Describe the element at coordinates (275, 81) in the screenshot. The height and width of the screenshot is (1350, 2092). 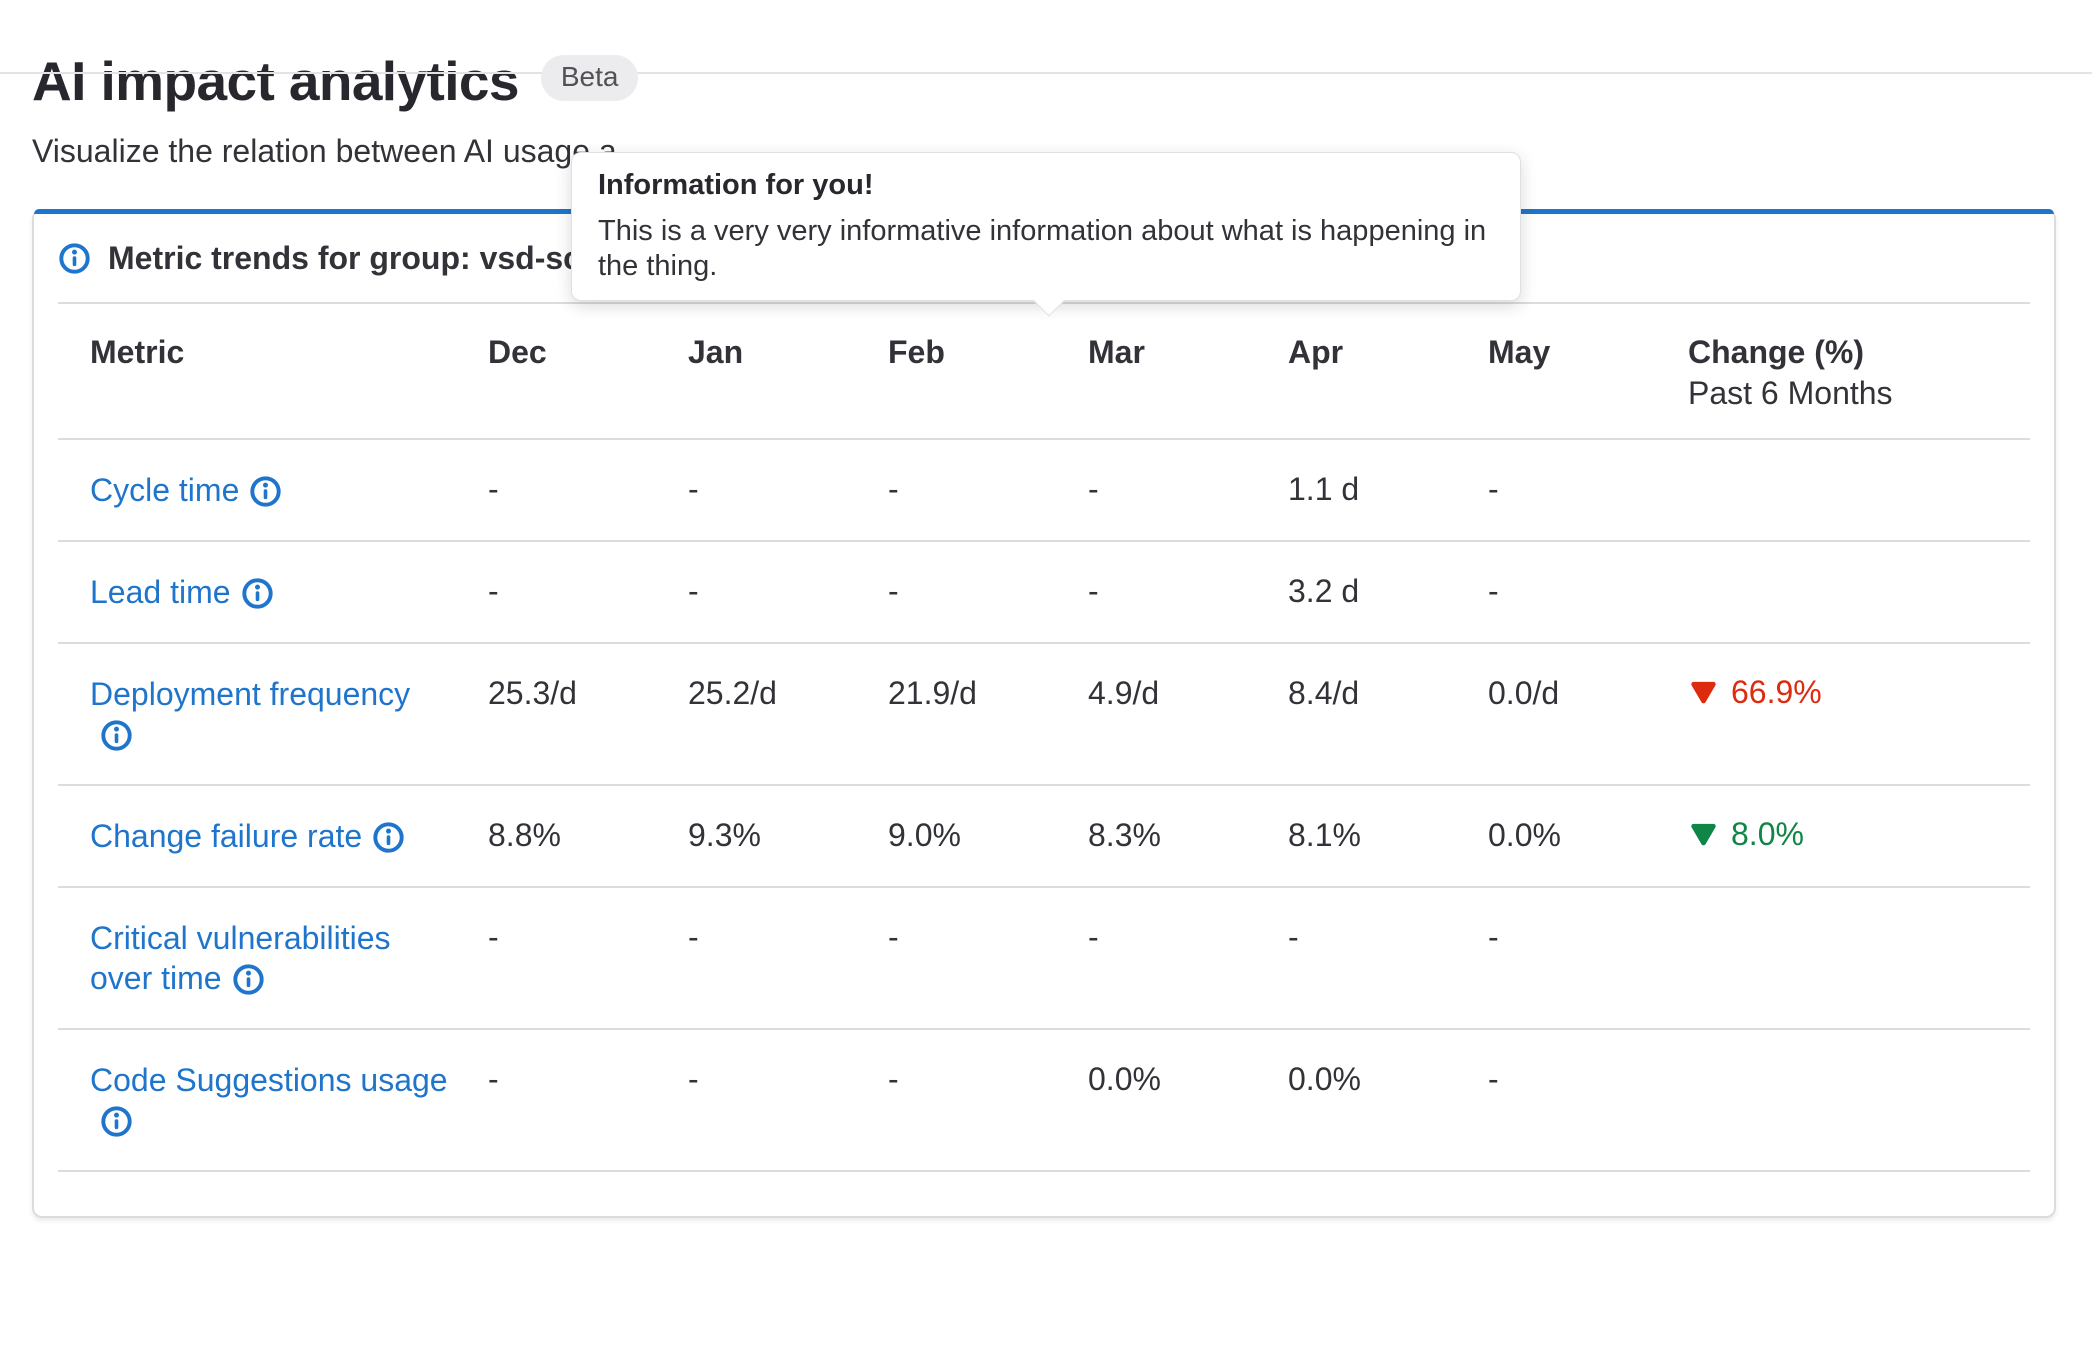
I see `page-title: AI impact analytics` at that location.